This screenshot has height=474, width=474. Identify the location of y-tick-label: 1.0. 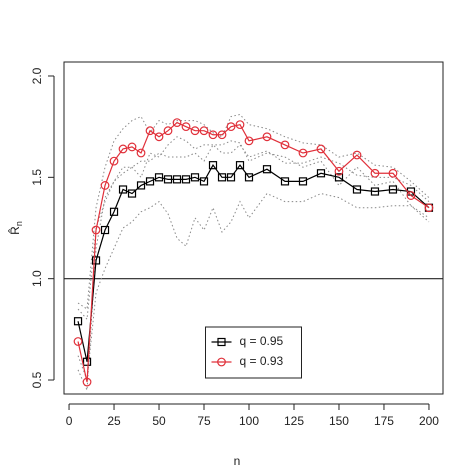
(37, 278).